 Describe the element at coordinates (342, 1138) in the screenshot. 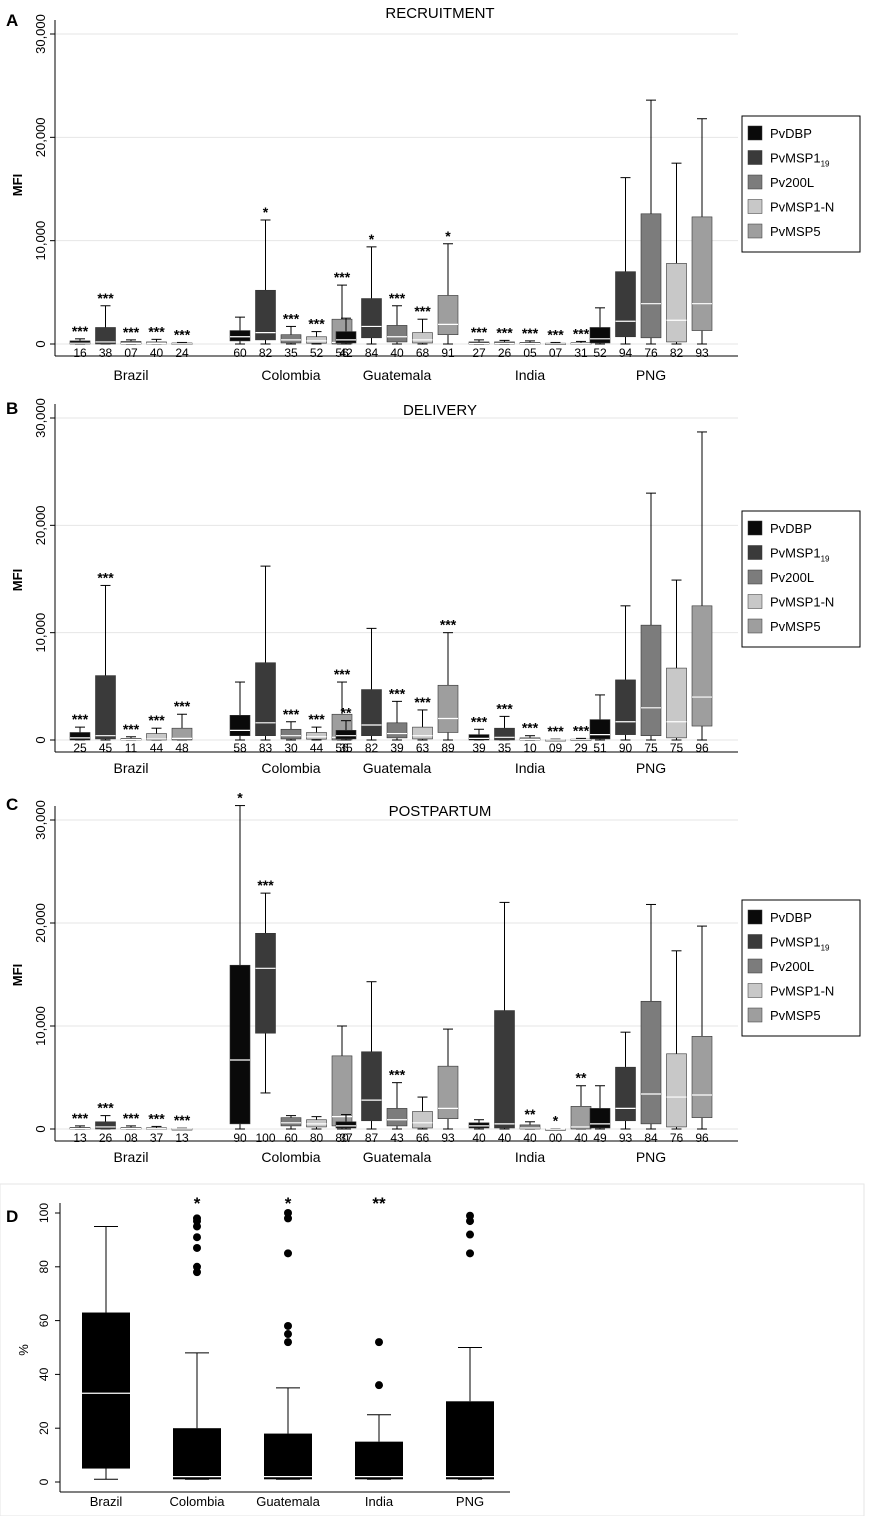

I see `count-label: 80` at that location.